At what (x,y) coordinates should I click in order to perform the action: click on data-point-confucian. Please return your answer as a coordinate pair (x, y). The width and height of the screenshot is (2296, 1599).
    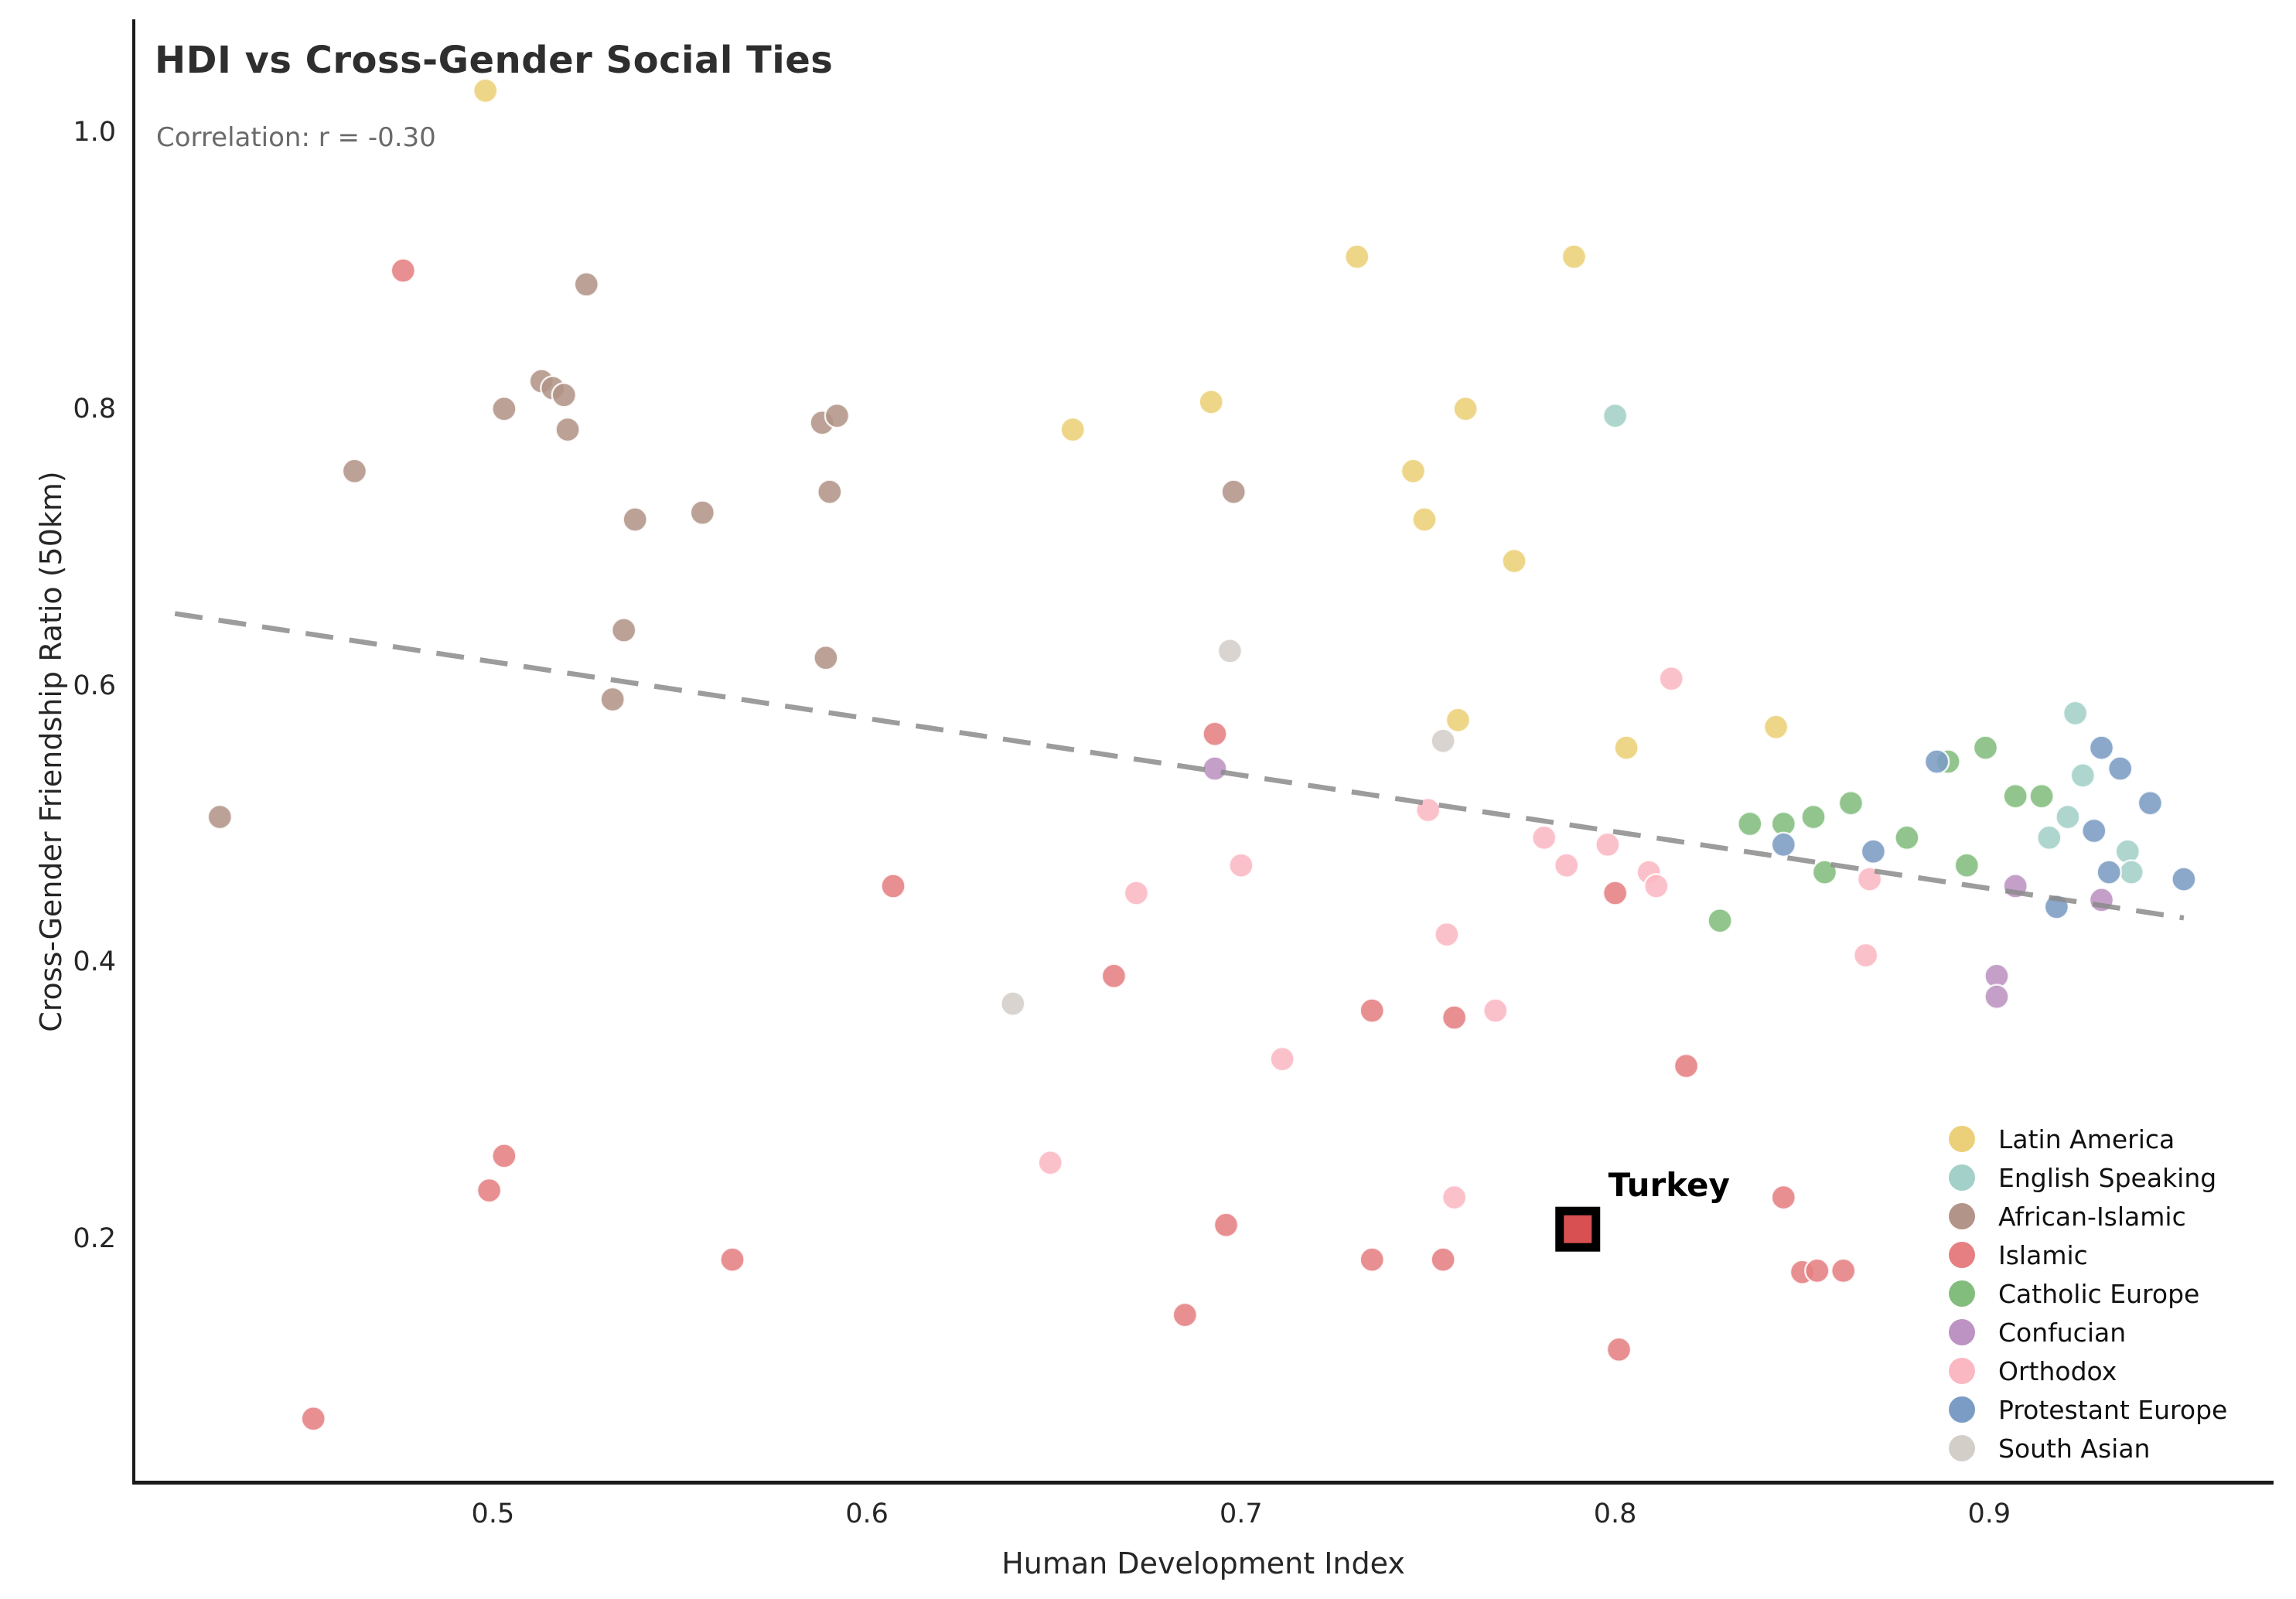
    Looking at the image, I should click on (1997, 997).